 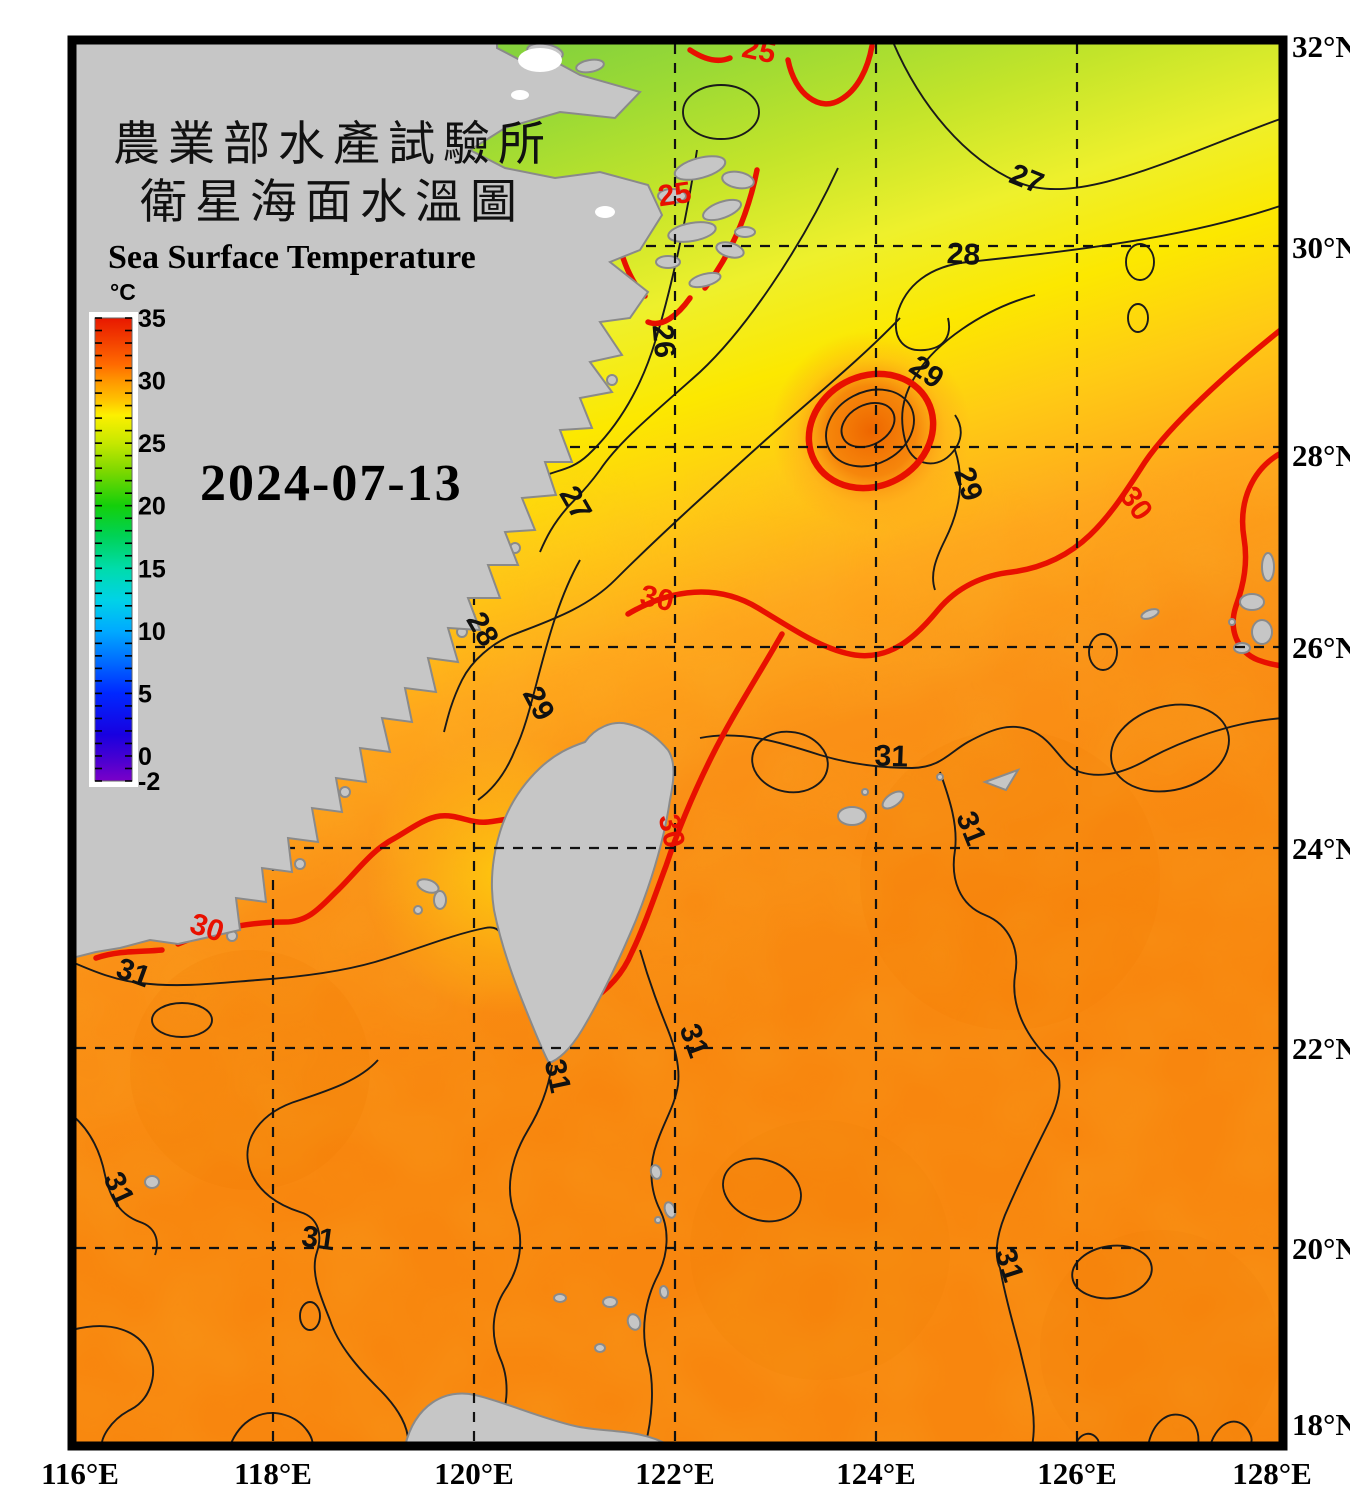 What do you see at coordinates (123, 292) in the screenshot?
I see `colorbar-unit: °C` at bounding box center [123, 292].